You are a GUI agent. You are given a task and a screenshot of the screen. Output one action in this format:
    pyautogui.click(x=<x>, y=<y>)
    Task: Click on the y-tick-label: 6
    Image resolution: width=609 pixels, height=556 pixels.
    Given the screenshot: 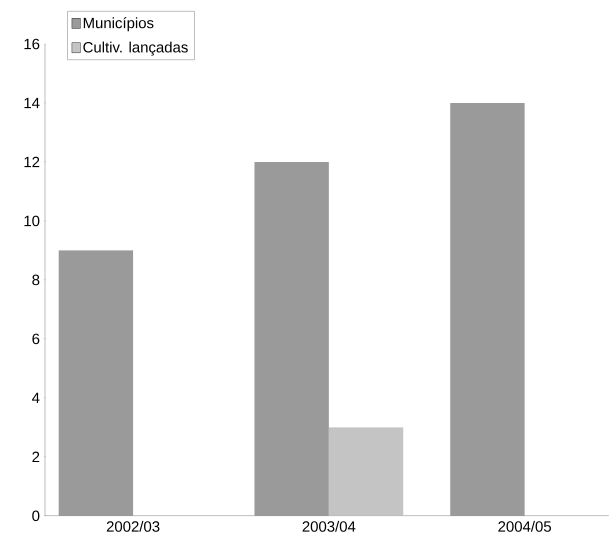 What is the action you would take?
    pyautogui.click(x=36, y=339)
    